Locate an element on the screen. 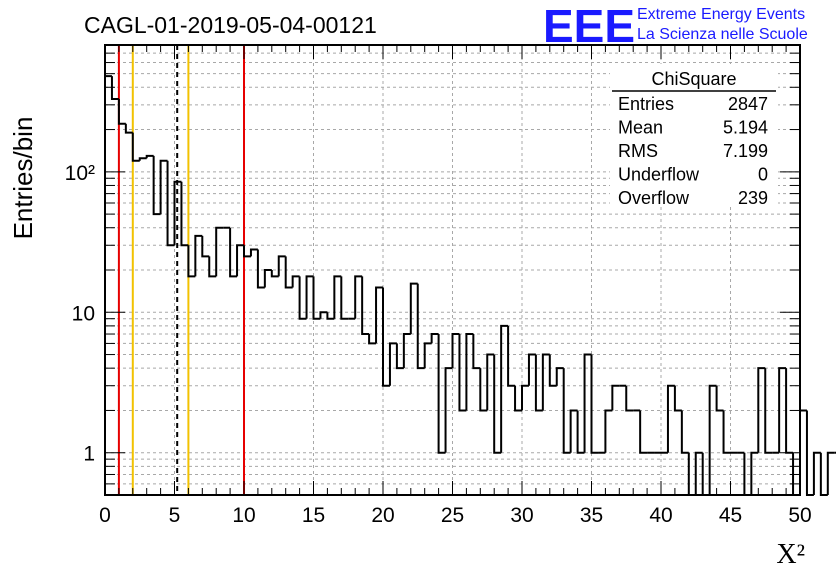 The height and width of the screenshot is (572, 836). stats-row-label: RMS is located at coordinates (638, 151).